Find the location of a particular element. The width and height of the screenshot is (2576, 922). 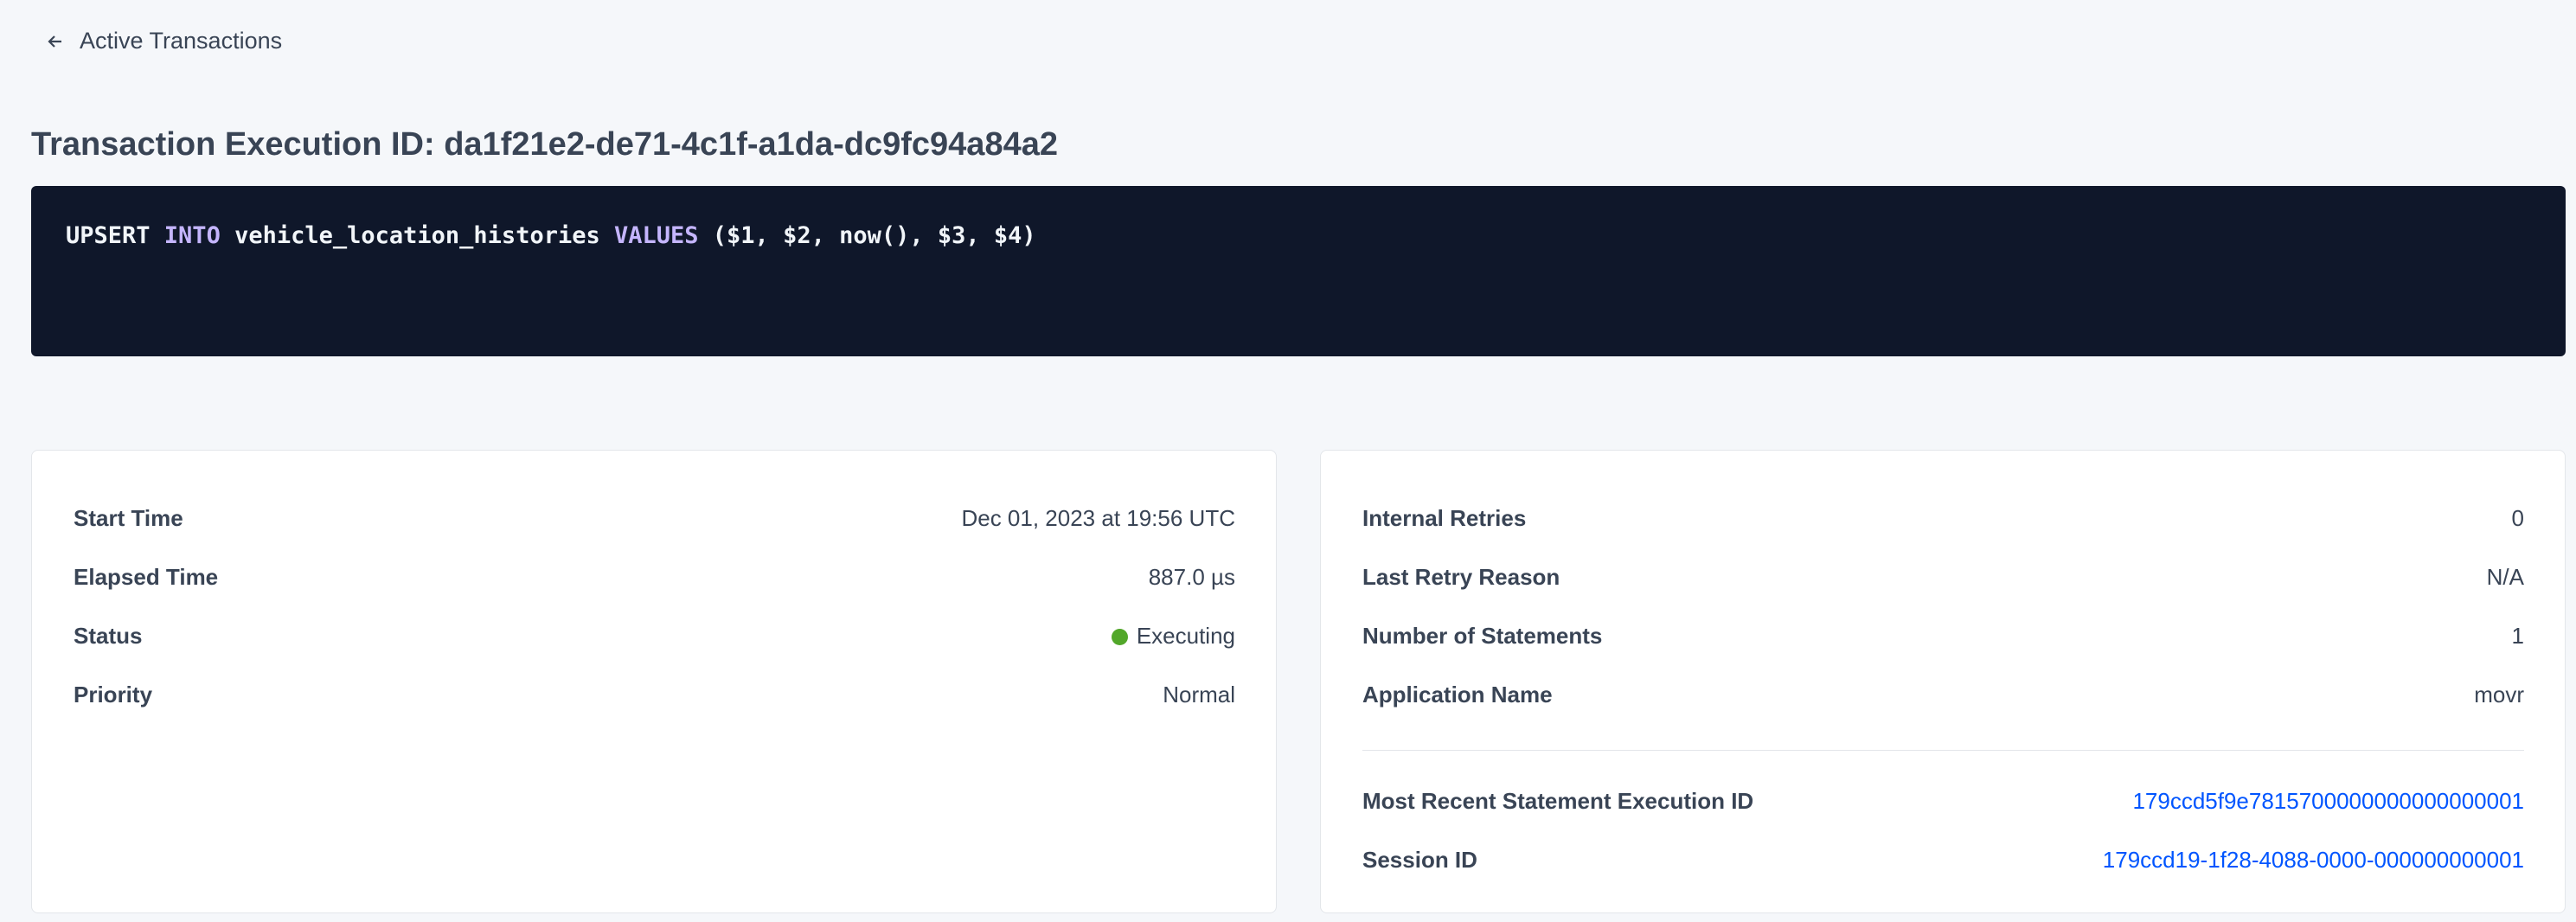

detail-value: N/A is located at coordinates (2505, 576).